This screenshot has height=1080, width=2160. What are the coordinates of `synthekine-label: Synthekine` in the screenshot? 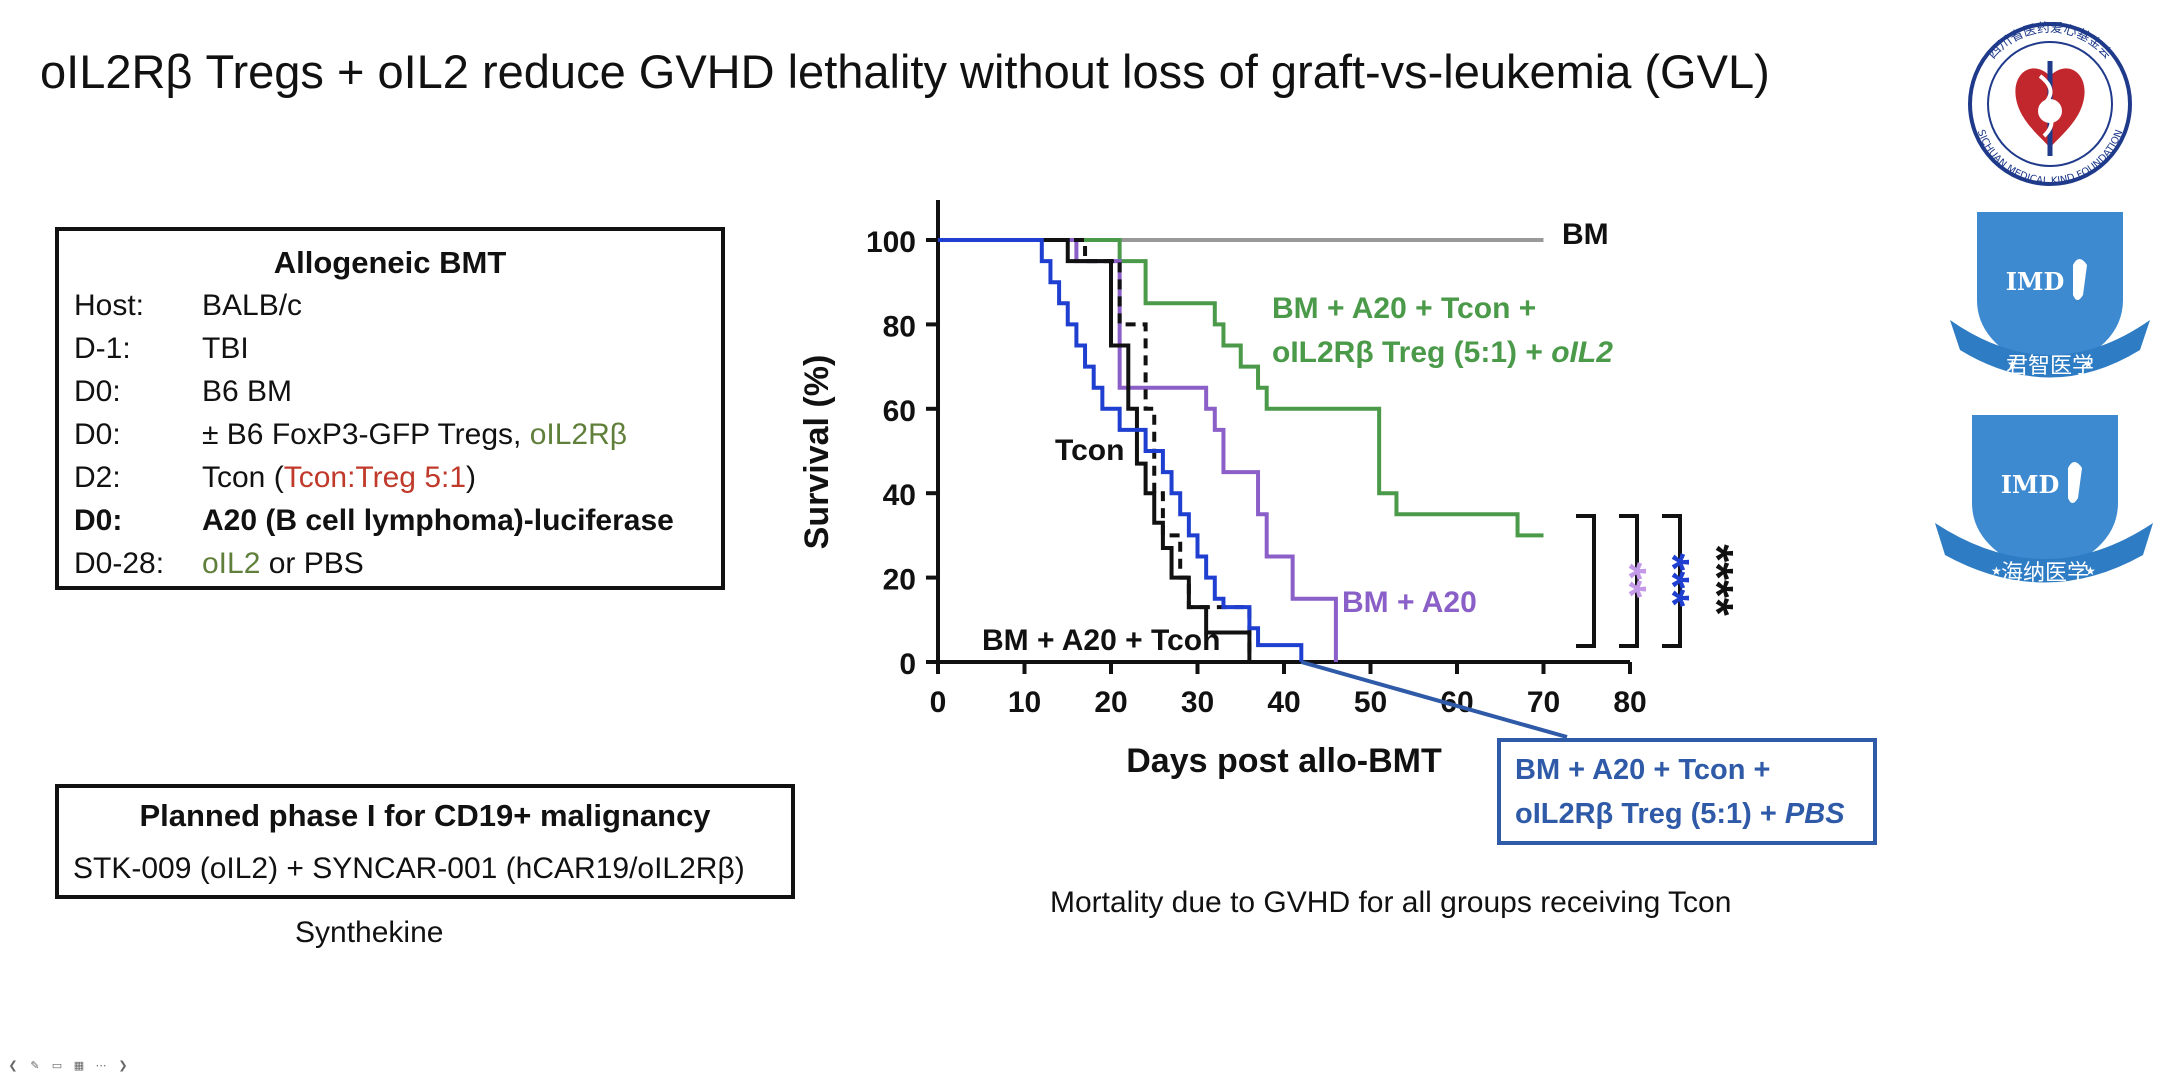 It's located at (369, 932).